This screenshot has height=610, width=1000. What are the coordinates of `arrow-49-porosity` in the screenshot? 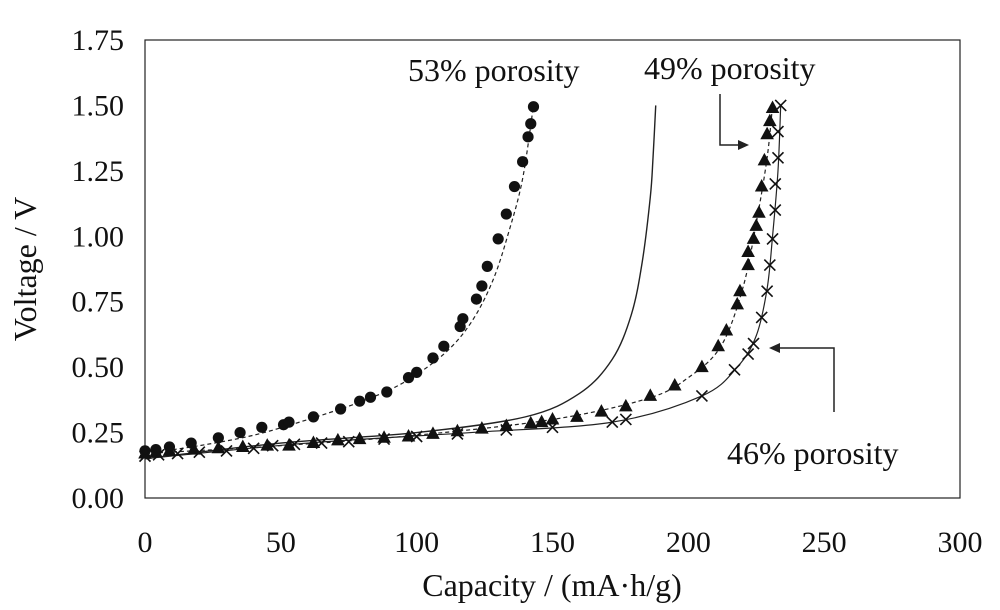 It's located at (734, 122).